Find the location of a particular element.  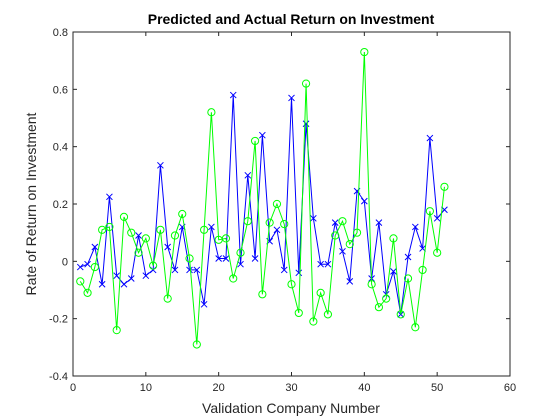

x-tick-label: 30 is located at coordinates (291, 388).